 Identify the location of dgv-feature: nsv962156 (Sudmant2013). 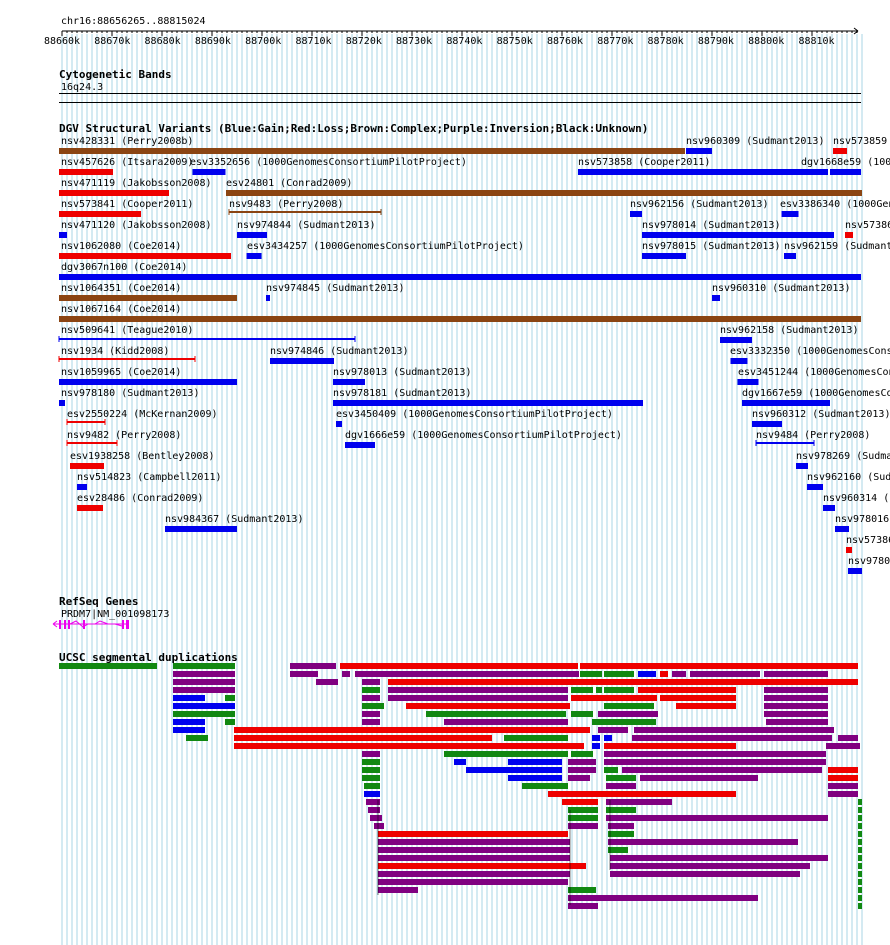
(699, 208).